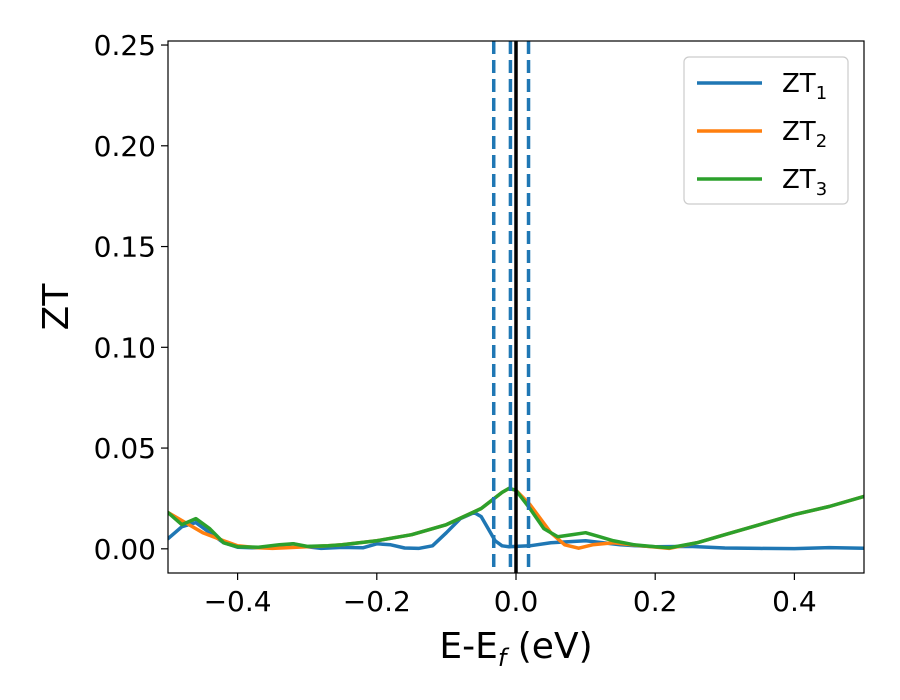 This screenshot has height=700, width=900. I want to click on x-tick-label: −0.4, so click(238, 601).